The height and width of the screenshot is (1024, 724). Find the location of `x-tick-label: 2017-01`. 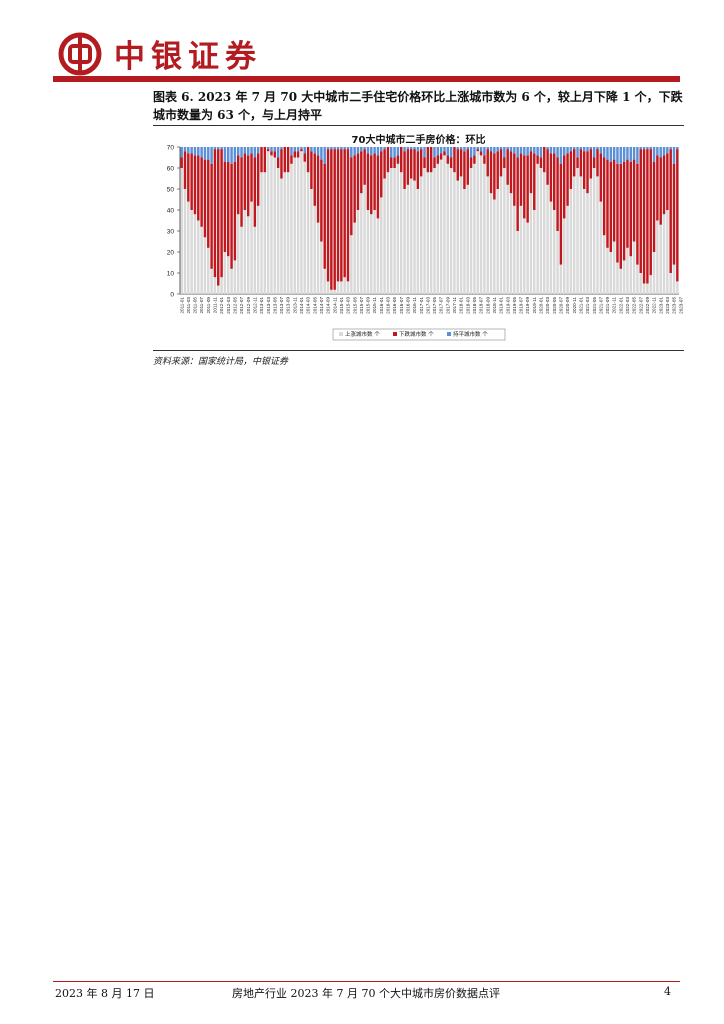

x-tick-label: 2017-01 is located at coordinates (421, 305).